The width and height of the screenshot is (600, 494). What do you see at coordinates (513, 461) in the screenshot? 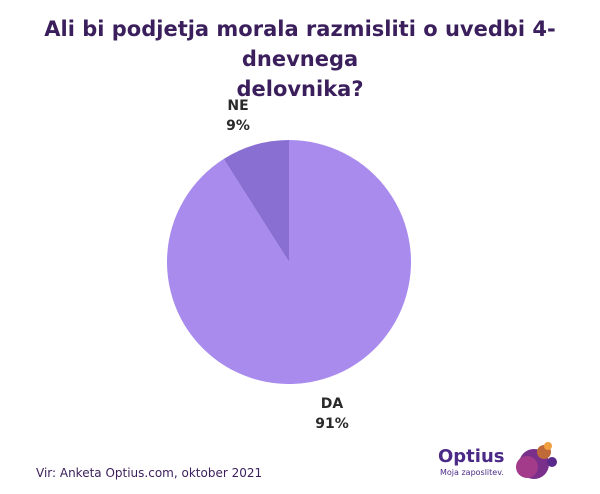
I see `brand-logo-block: Optius Moja zaposlitev.` at bounding box center [513, 461].